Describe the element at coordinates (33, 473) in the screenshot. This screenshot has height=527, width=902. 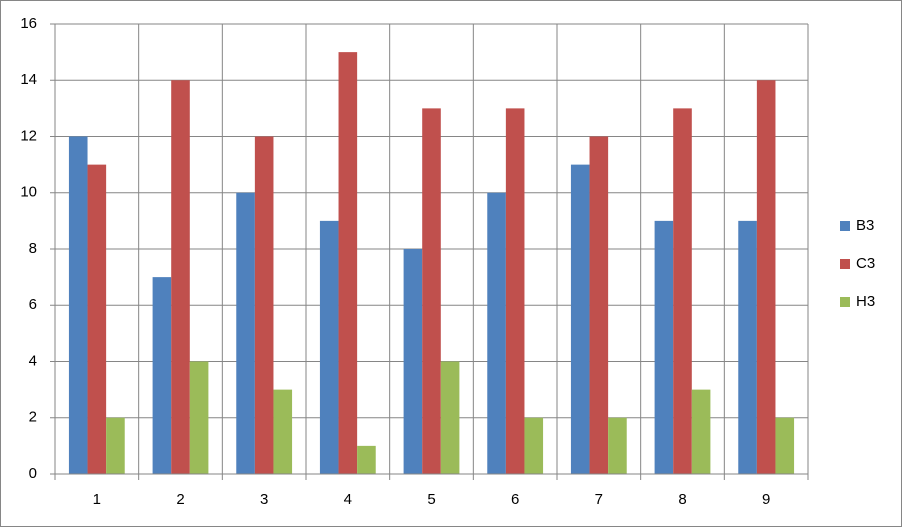
I see `y-tick-label: 0` at that location.